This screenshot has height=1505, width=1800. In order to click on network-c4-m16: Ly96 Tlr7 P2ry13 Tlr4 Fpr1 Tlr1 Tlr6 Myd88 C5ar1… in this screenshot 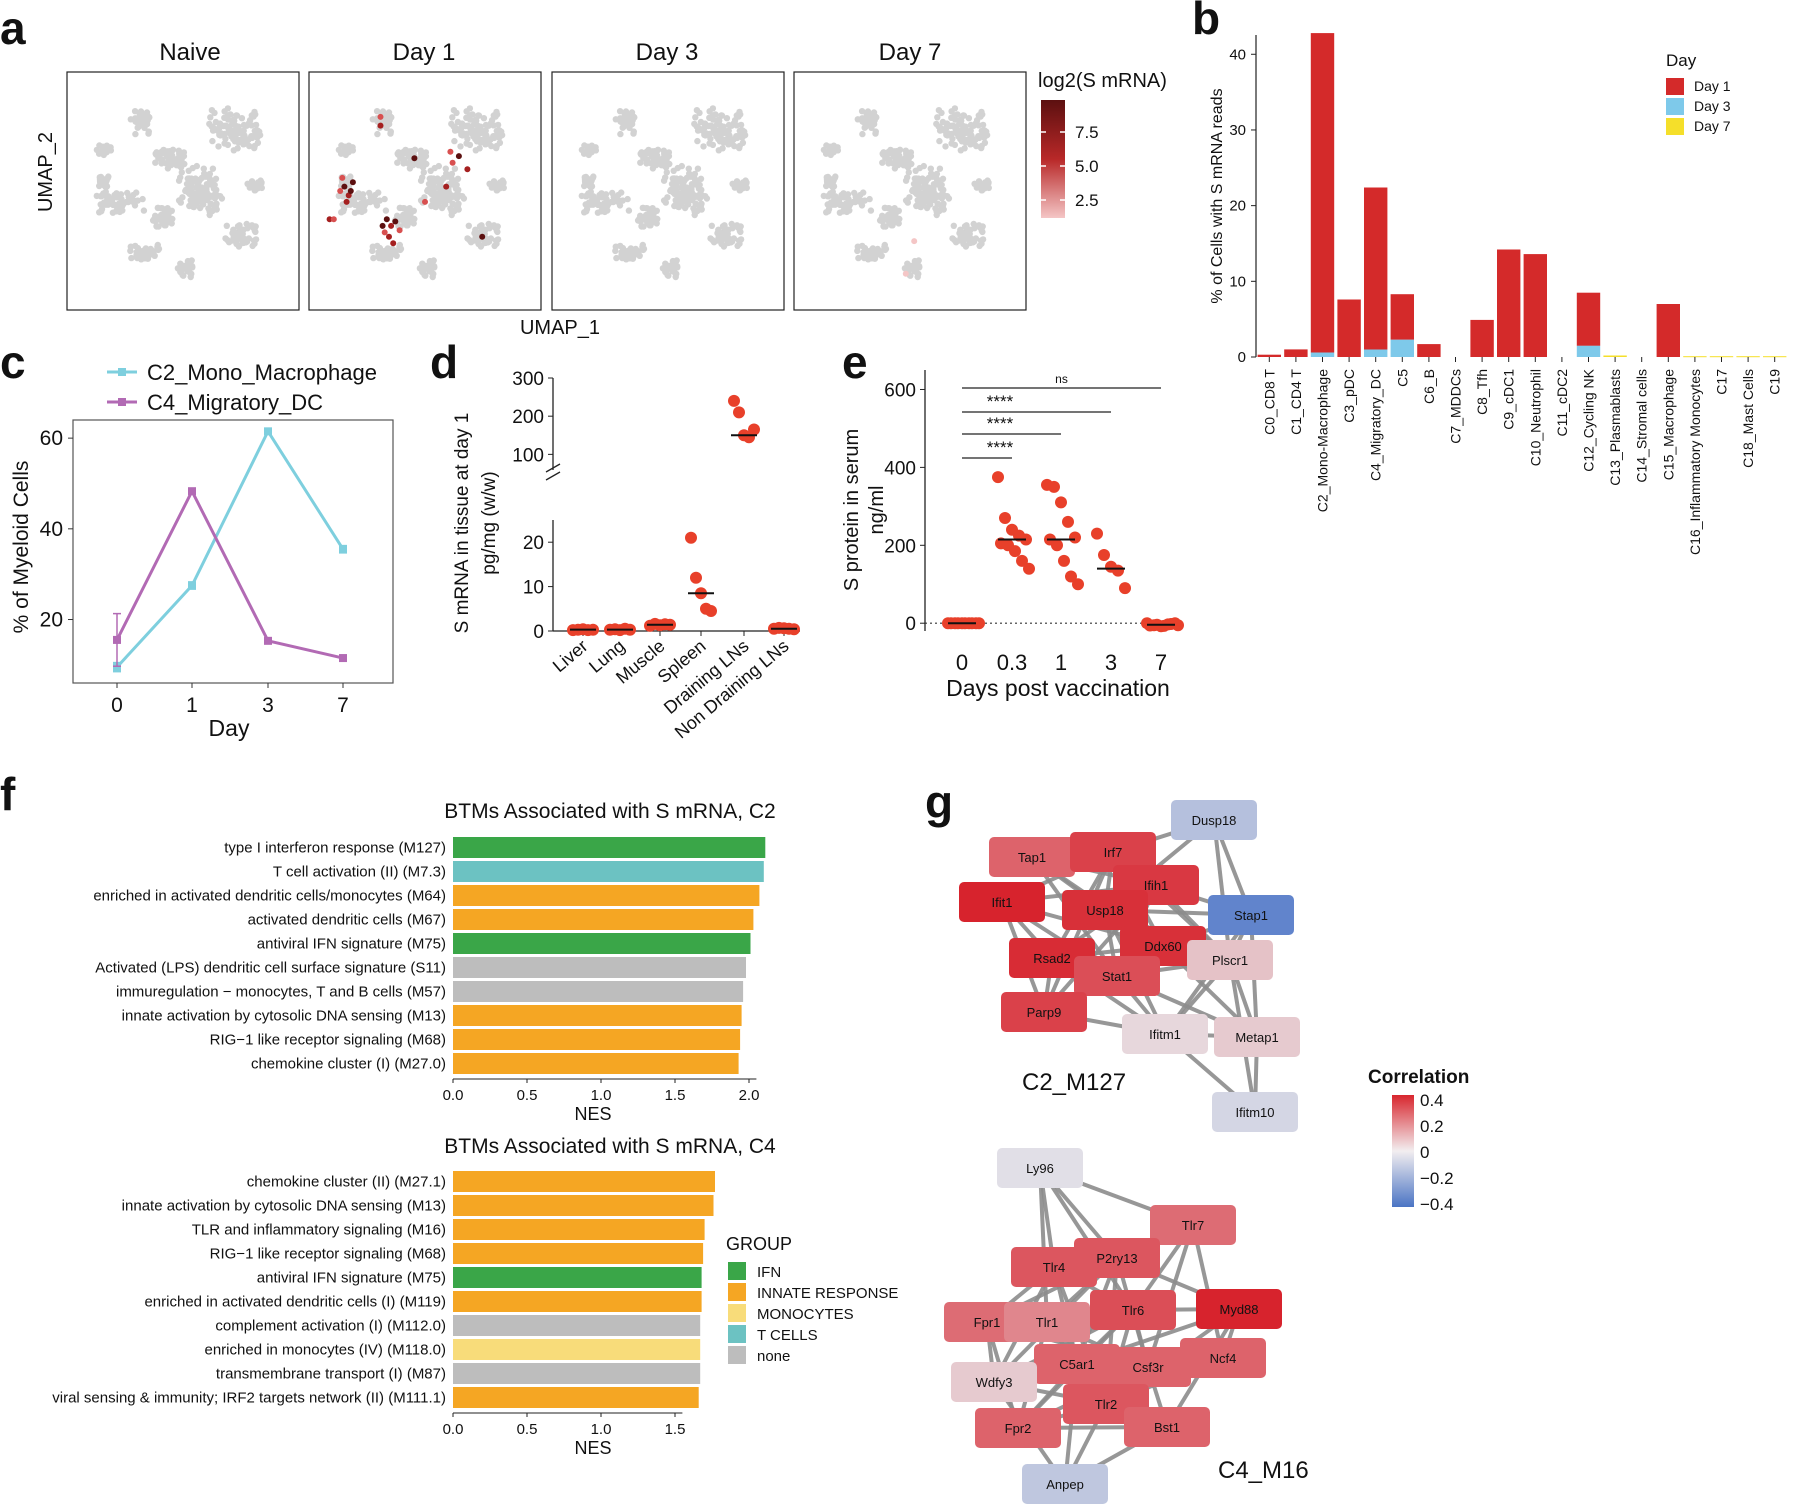, I will do `click(1113, 1326)`.